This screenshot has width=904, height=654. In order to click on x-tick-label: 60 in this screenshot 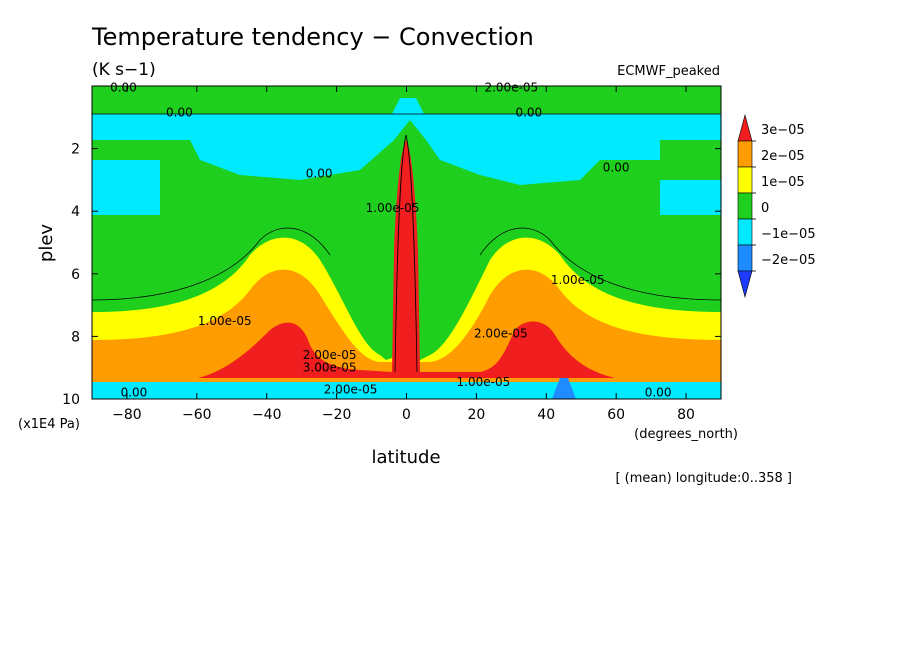, I will do `click(616, 415)`.